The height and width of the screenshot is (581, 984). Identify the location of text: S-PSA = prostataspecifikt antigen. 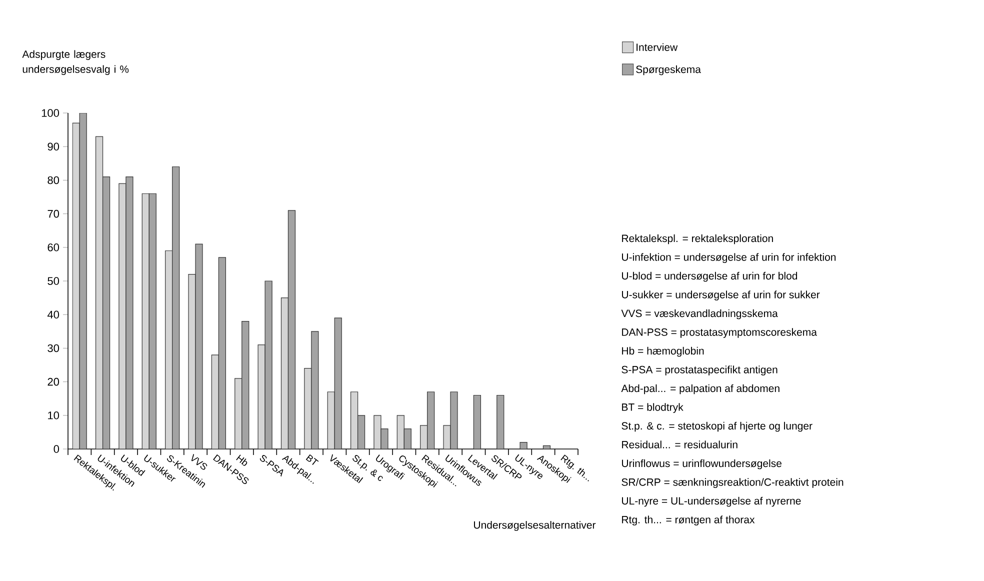
(700, 371).